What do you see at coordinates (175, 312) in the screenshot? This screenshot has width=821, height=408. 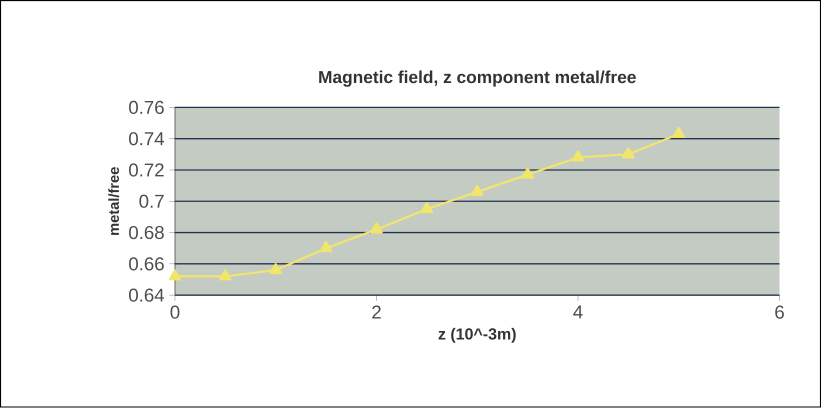 I see `x-tick-label: 0` at bounding box center [175, 312].